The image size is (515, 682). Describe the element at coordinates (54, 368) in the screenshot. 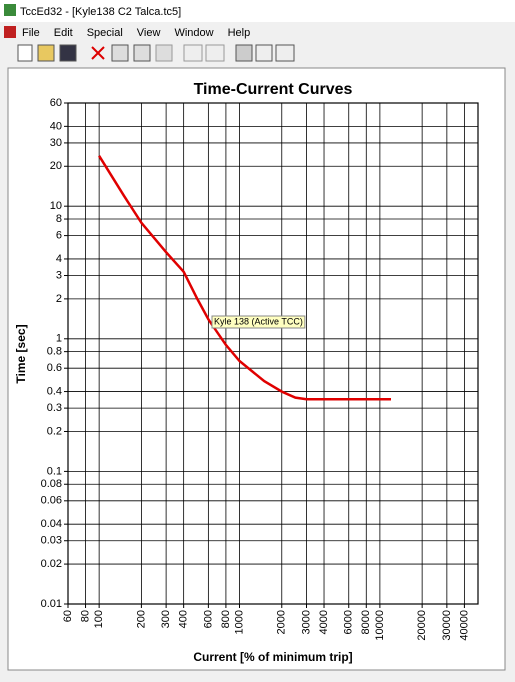

I see `y-tick-label: 0.6` at that location.